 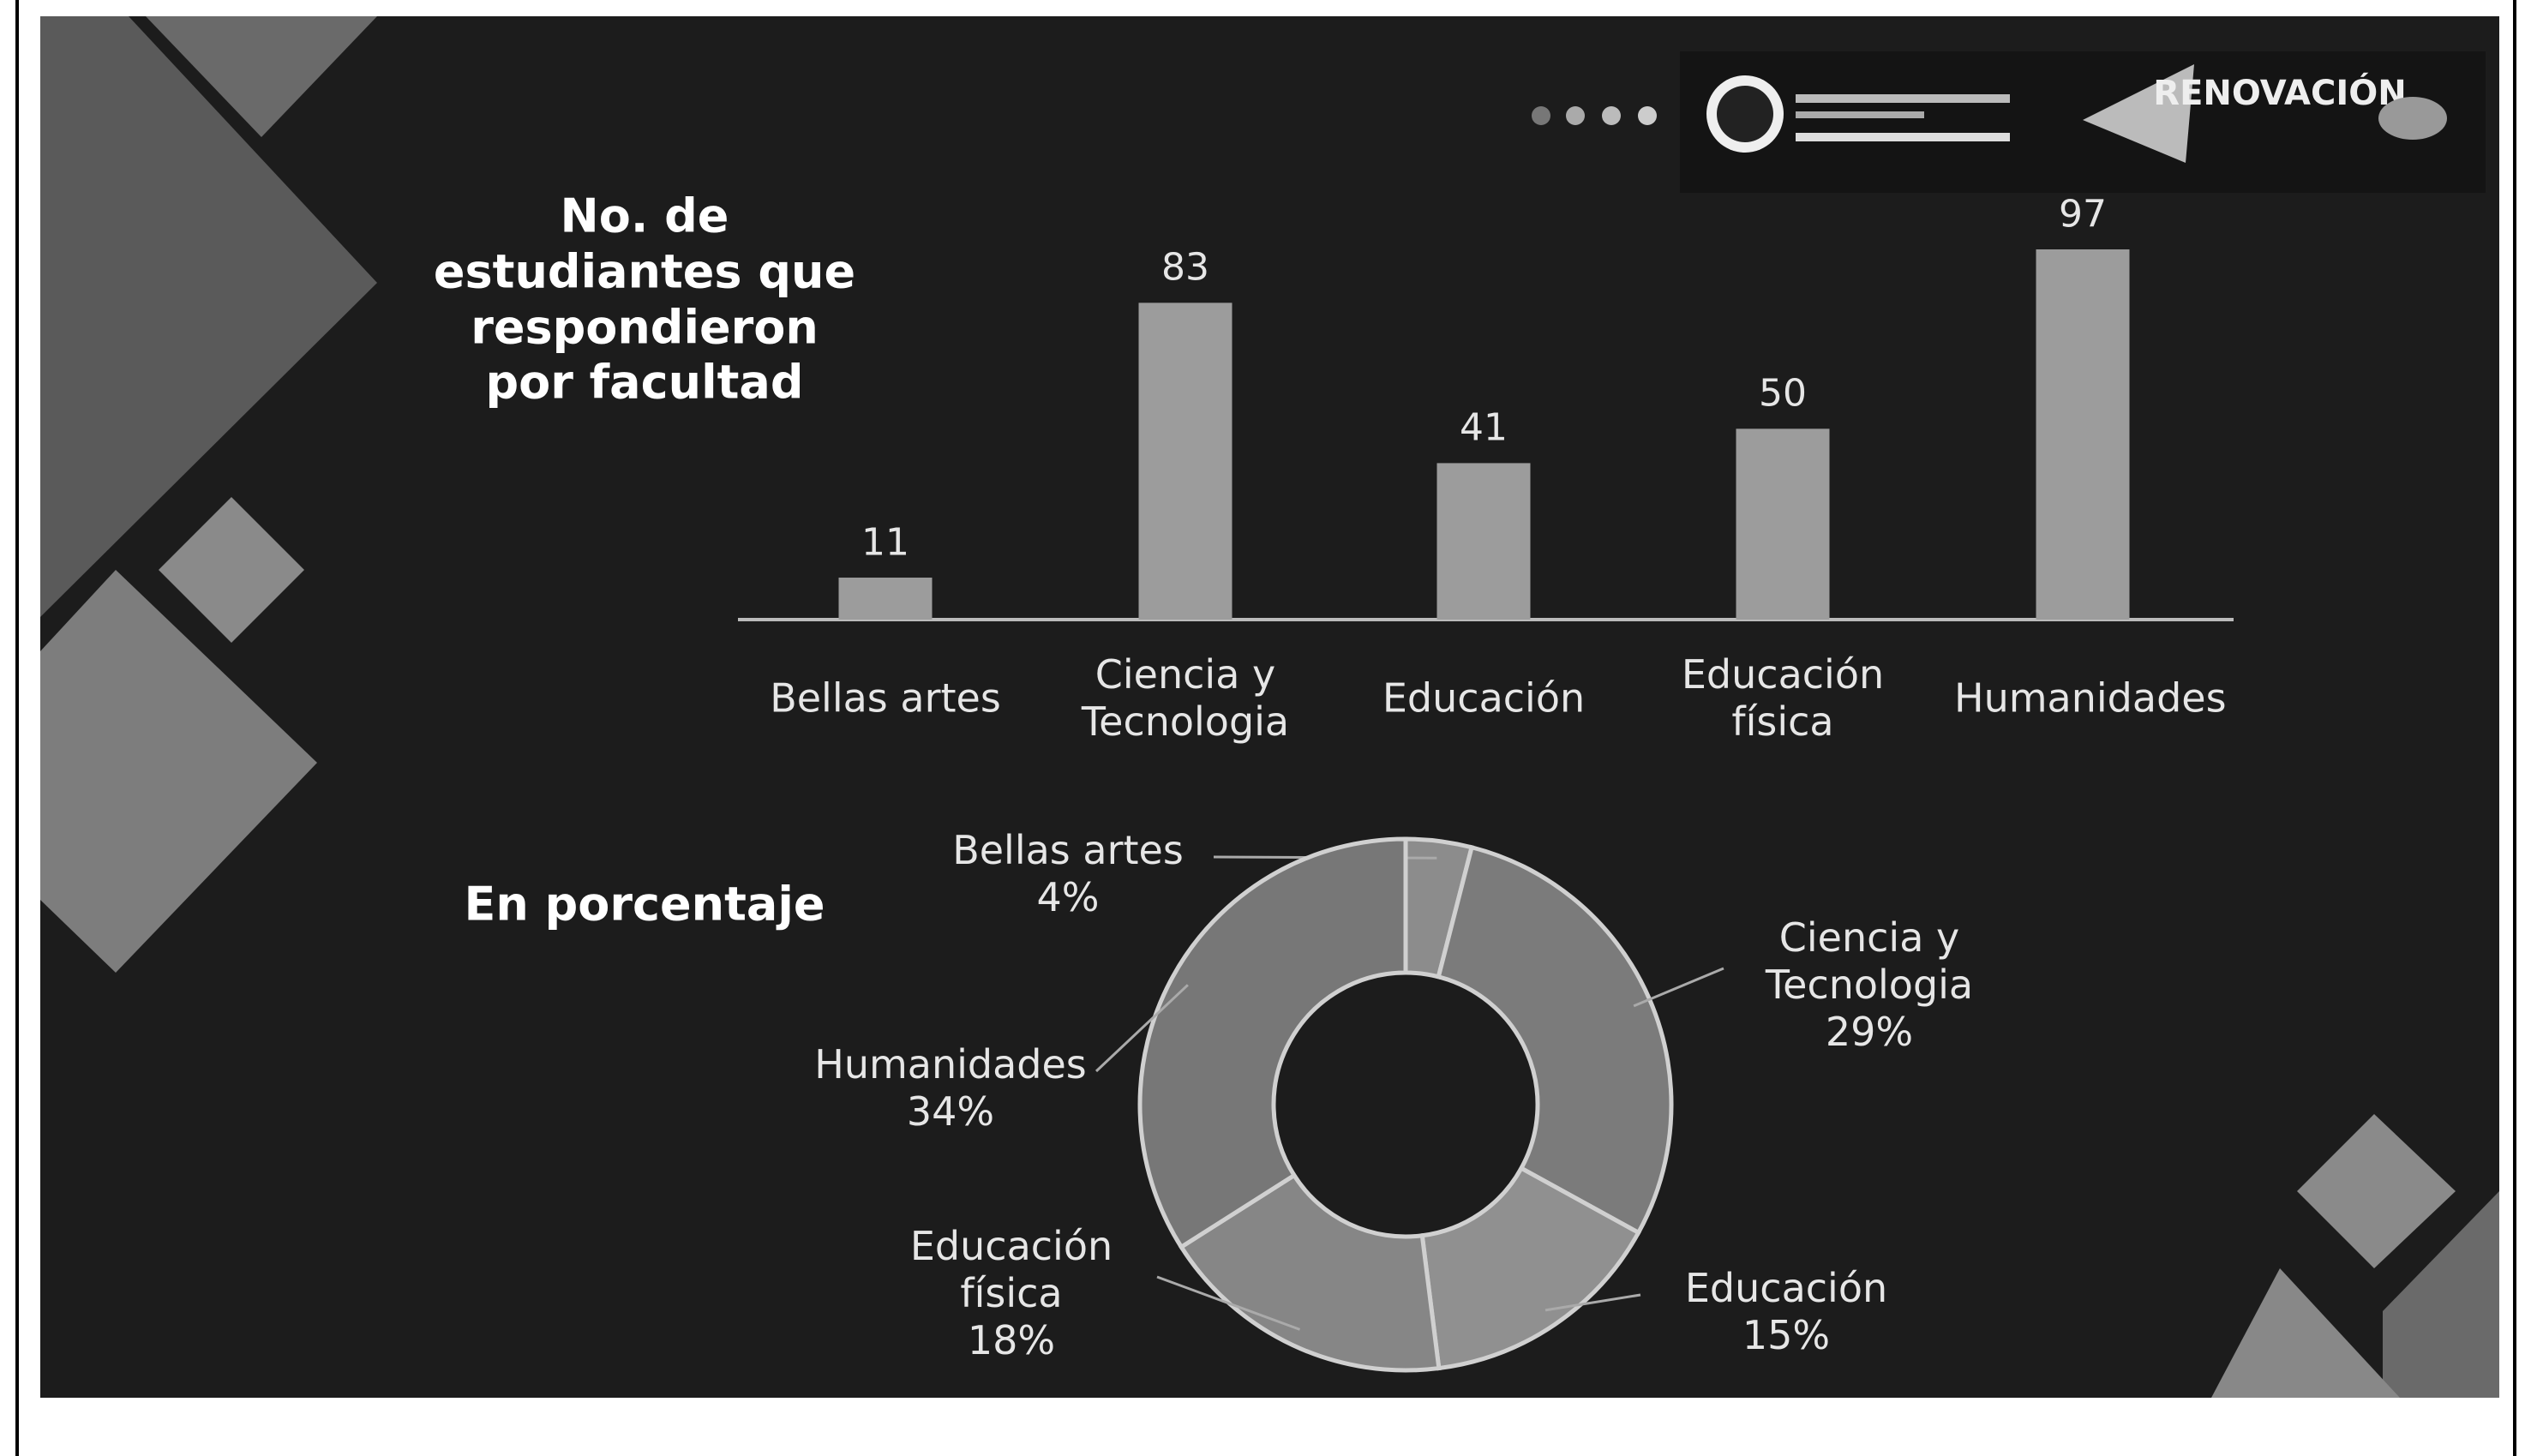 I want to click on percent-label: 34%, so click(x=950, y=1112).